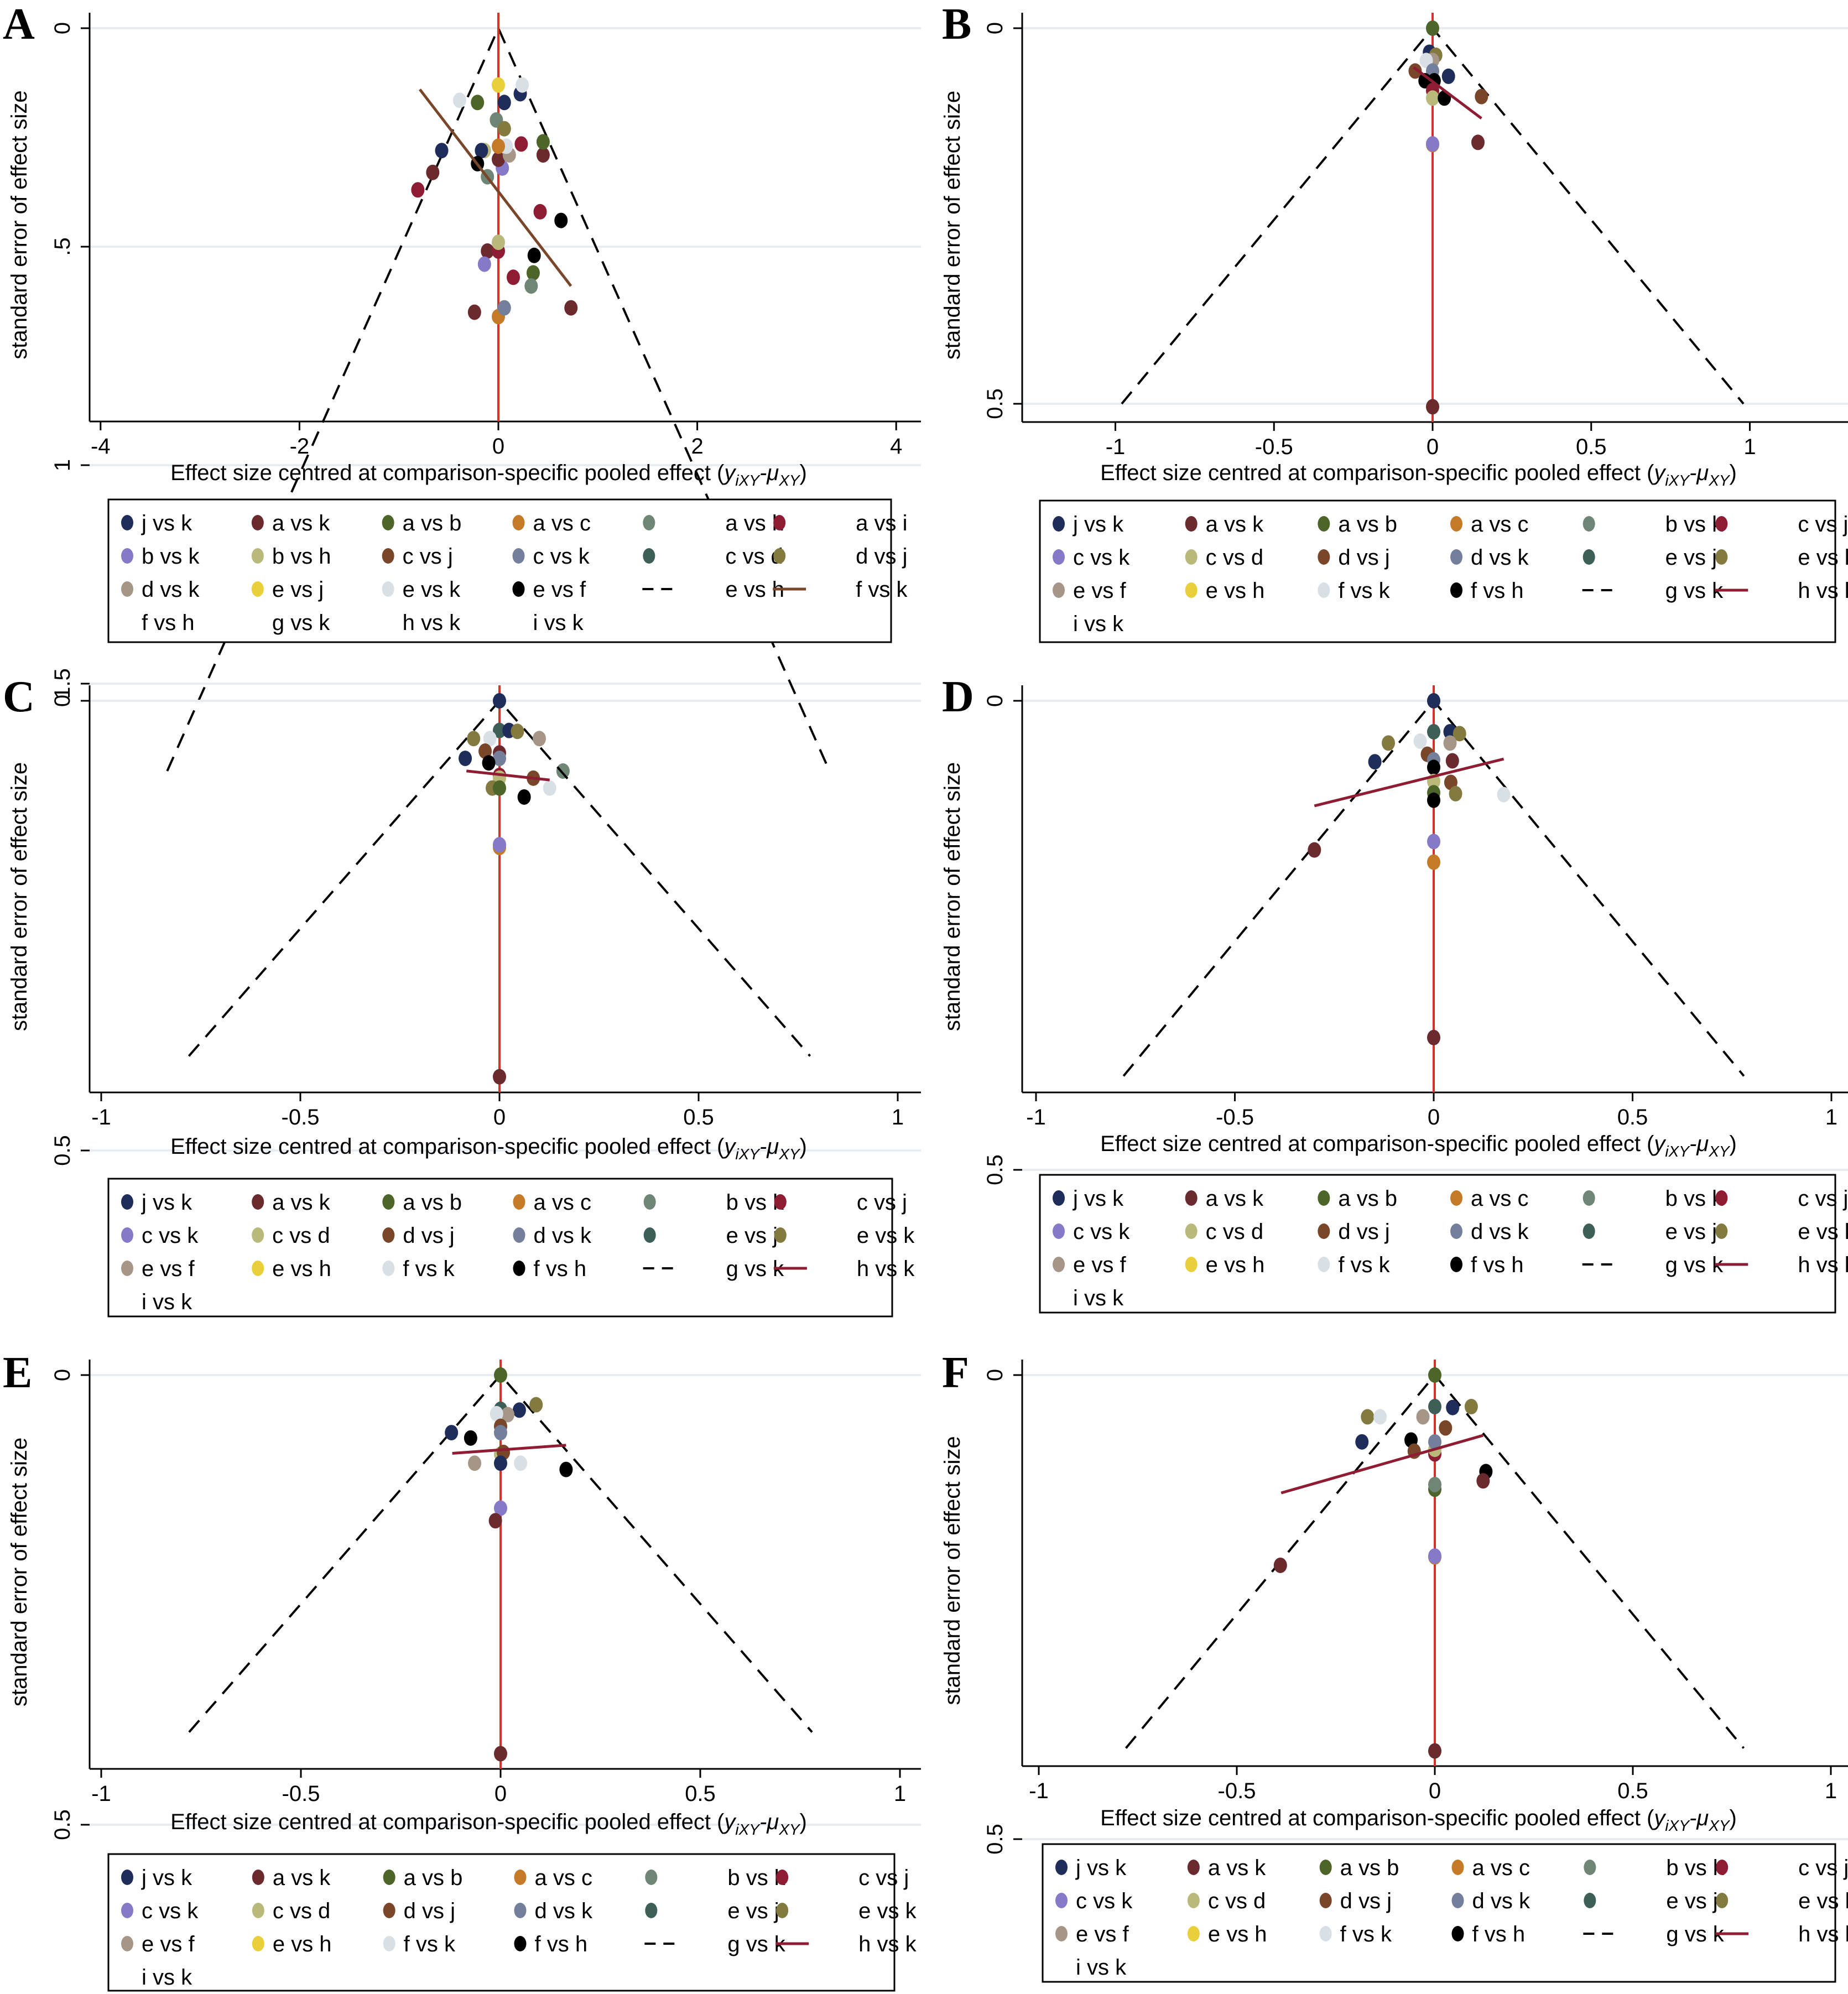 This screenshot has width=1848, height=1994. What do you see at coordinates (1234, 557) in the screenshot?
I see `legend-label: c vs d` at bounding box center [1234, 557].